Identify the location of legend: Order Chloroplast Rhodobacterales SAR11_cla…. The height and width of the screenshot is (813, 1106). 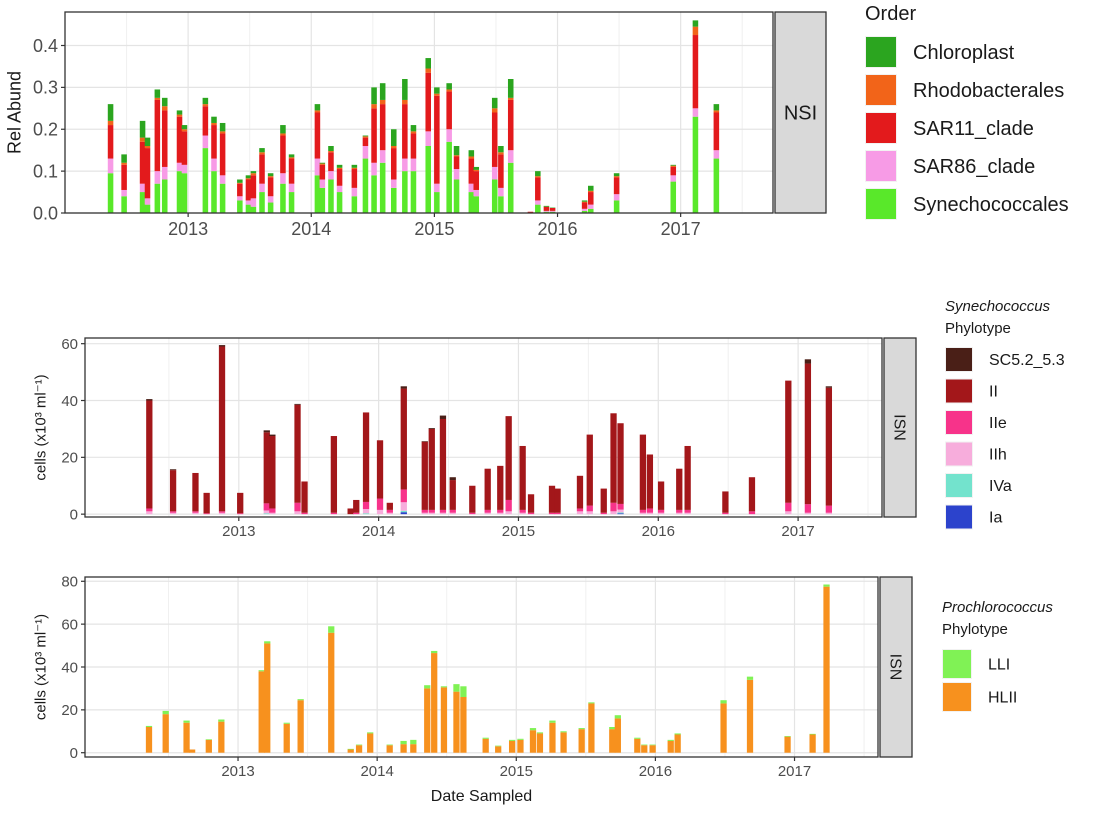
(967, 111).